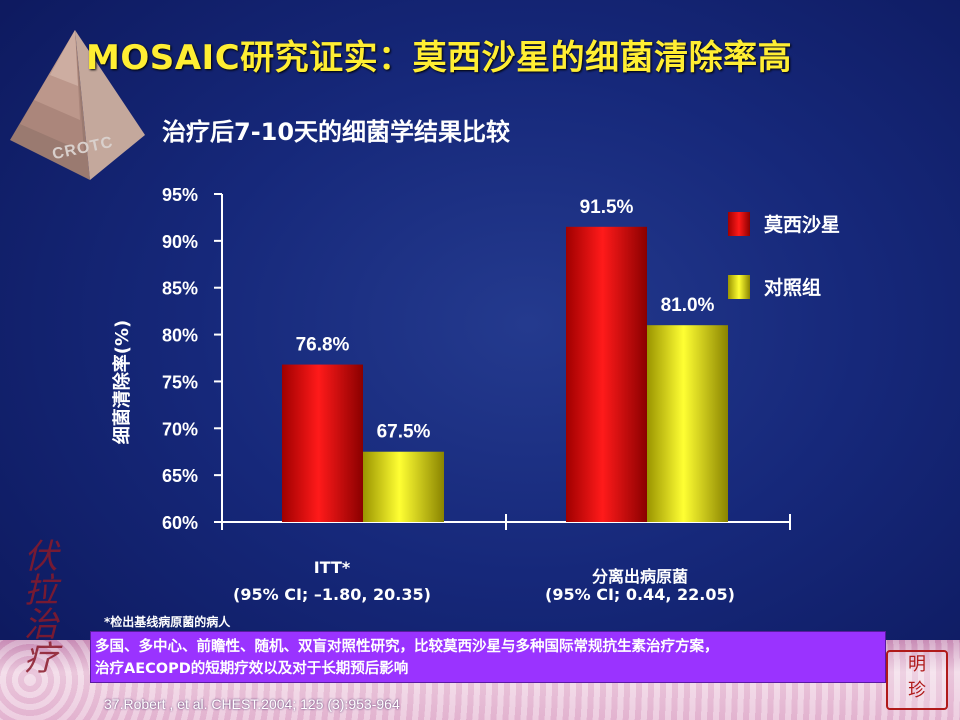 This screenshot has width=960, height=720. I want to click on y-tick-label: 75%, so click(180, 382).